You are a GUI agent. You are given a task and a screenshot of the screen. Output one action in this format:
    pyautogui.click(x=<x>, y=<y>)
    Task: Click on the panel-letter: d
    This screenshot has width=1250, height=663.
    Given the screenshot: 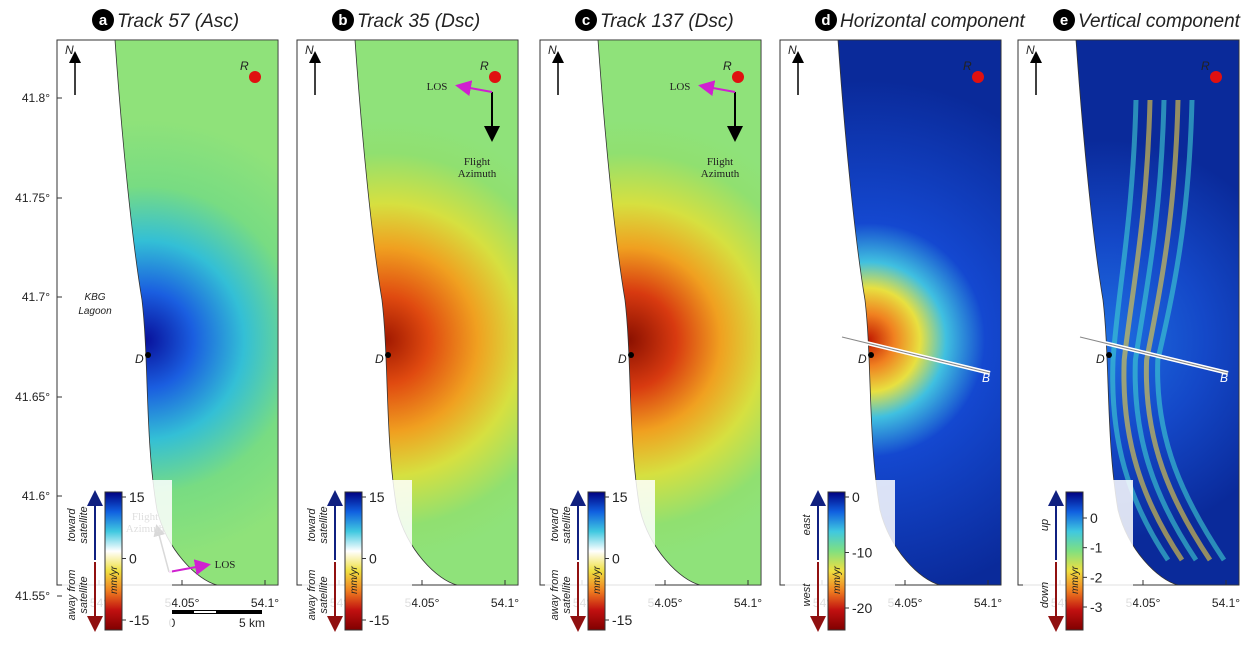 What is the action you would take?
    pyautogui.click(x=825, y=20)
    